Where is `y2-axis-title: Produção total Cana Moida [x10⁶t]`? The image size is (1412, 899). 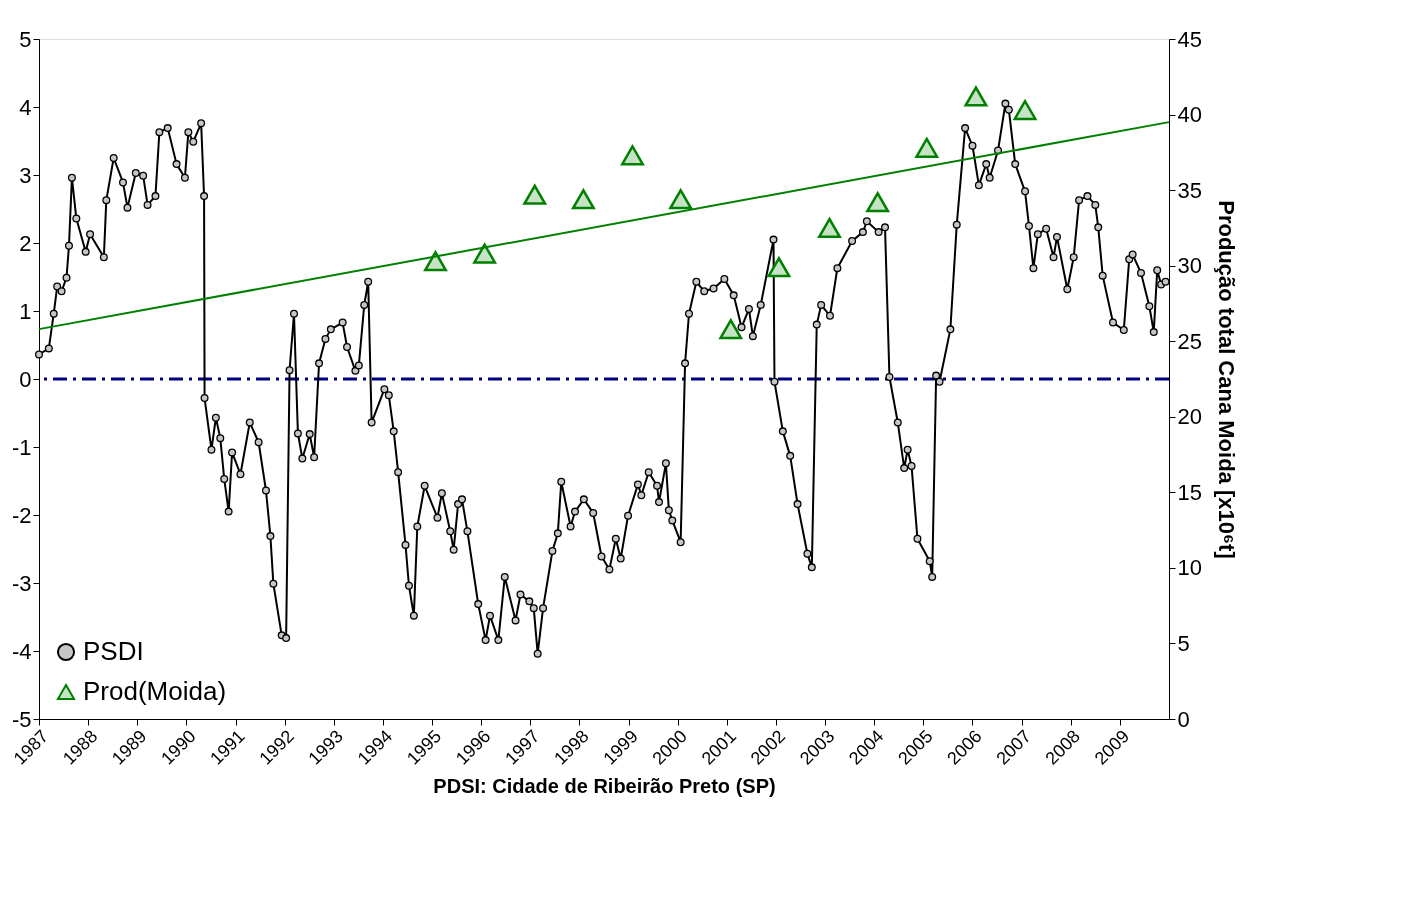
y2-axis-title: Produção total Cana Moida [x10⁶t] is located at coordinates (1226, 379).